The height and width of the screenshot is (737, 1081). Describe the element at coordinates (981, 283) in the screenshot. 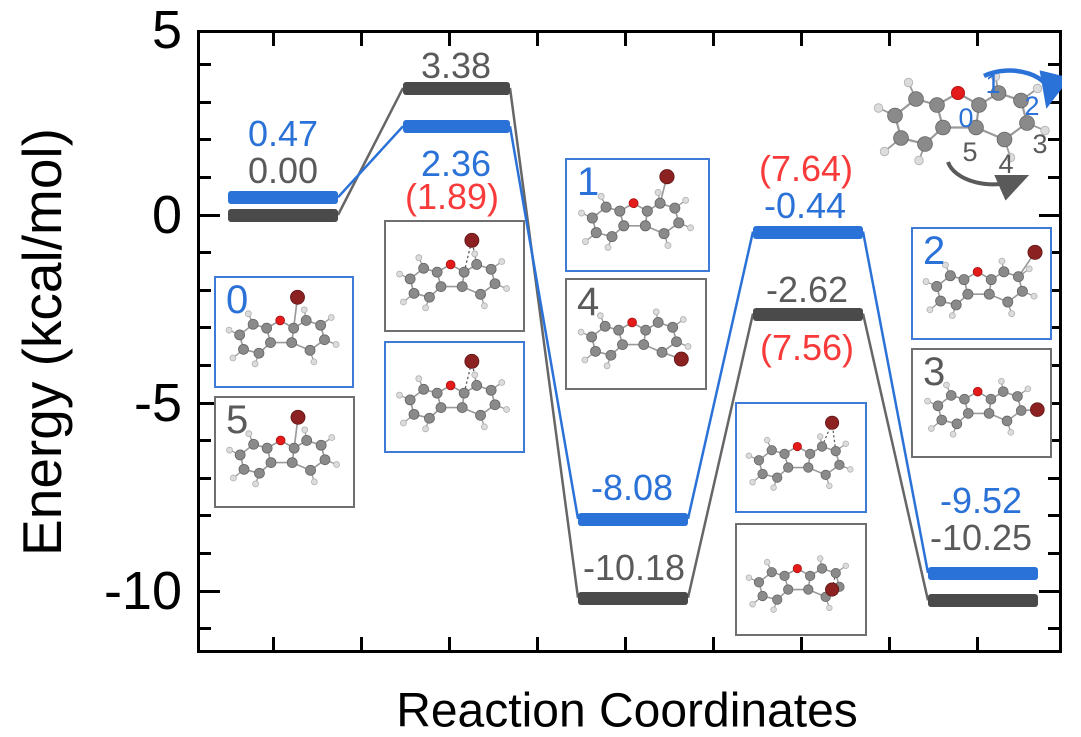

I see `structure-inset-2: 2` at that location.